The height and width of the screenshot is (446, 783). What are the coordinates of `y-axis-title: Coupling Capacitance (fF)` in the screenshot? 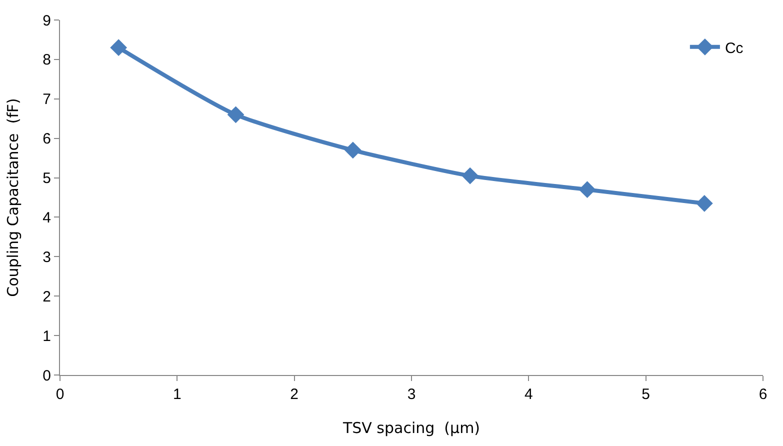 It's located at (13, 197).